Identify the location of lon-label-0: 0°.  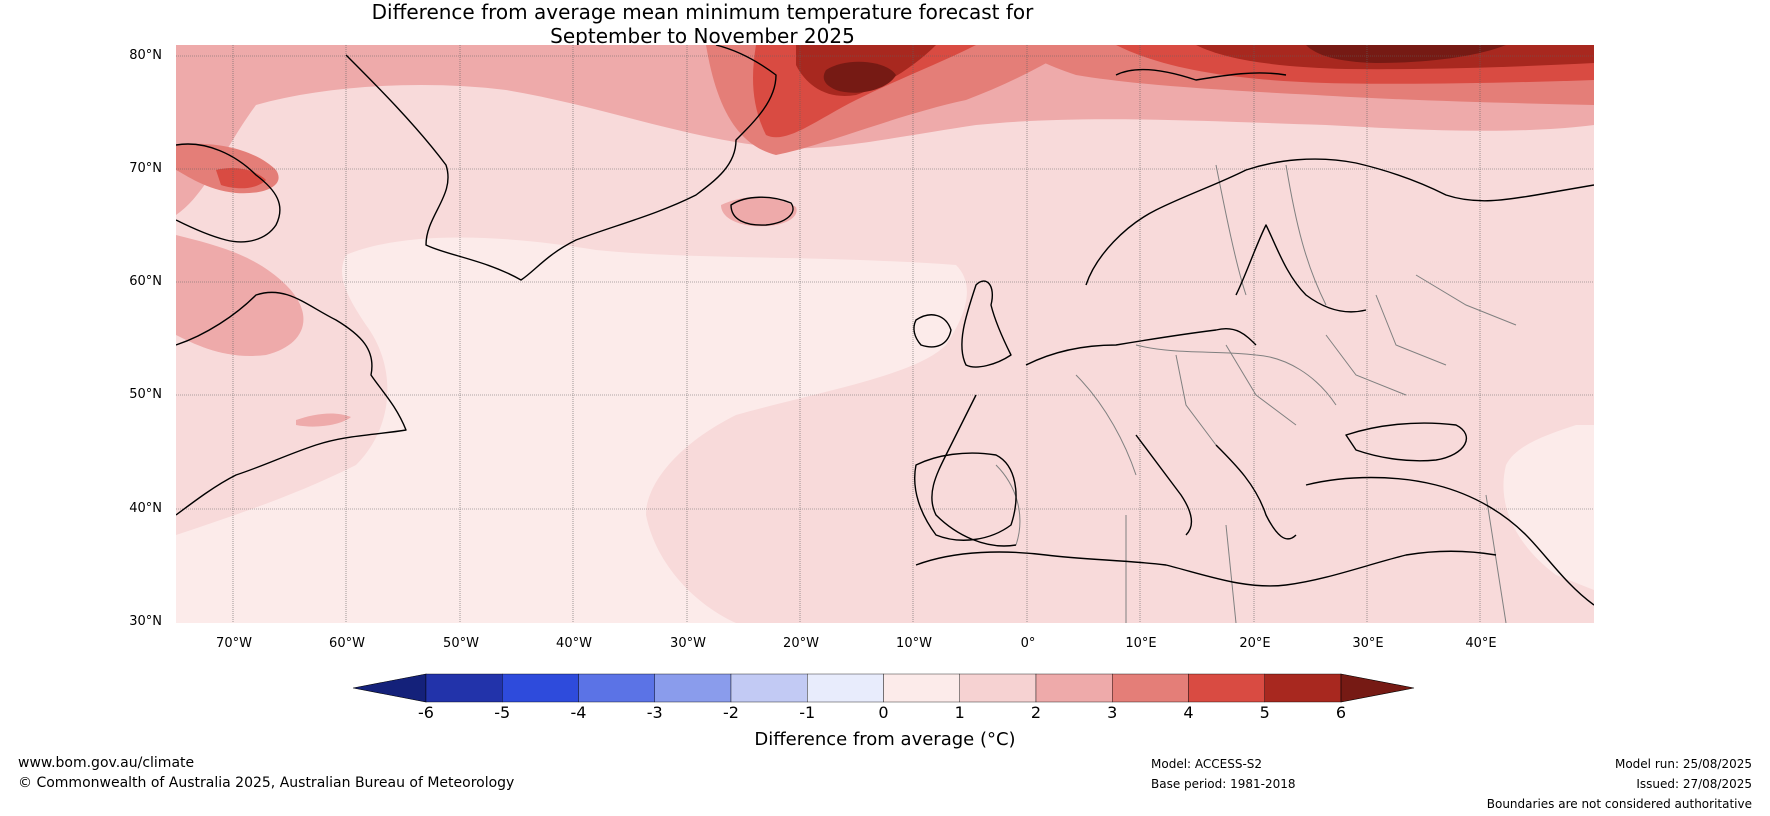
(1028, 643).